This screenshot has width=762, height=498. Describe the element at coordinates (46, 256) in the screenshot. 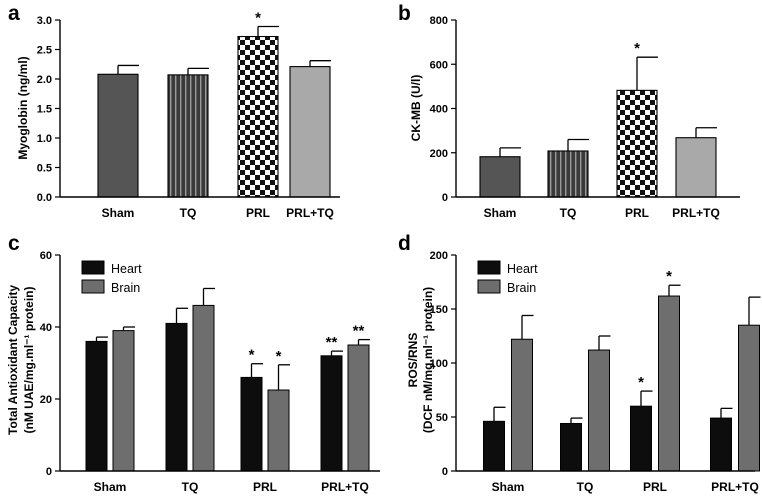

I see `y-tick-label: 60` at that location.